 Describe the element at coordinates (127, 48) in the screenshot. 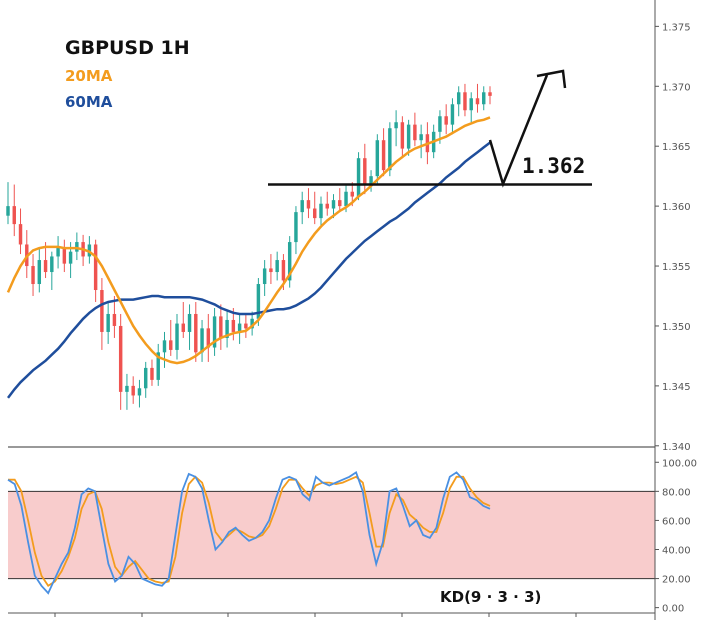

I see `chart-title: GBPUSD 1H` at that location.